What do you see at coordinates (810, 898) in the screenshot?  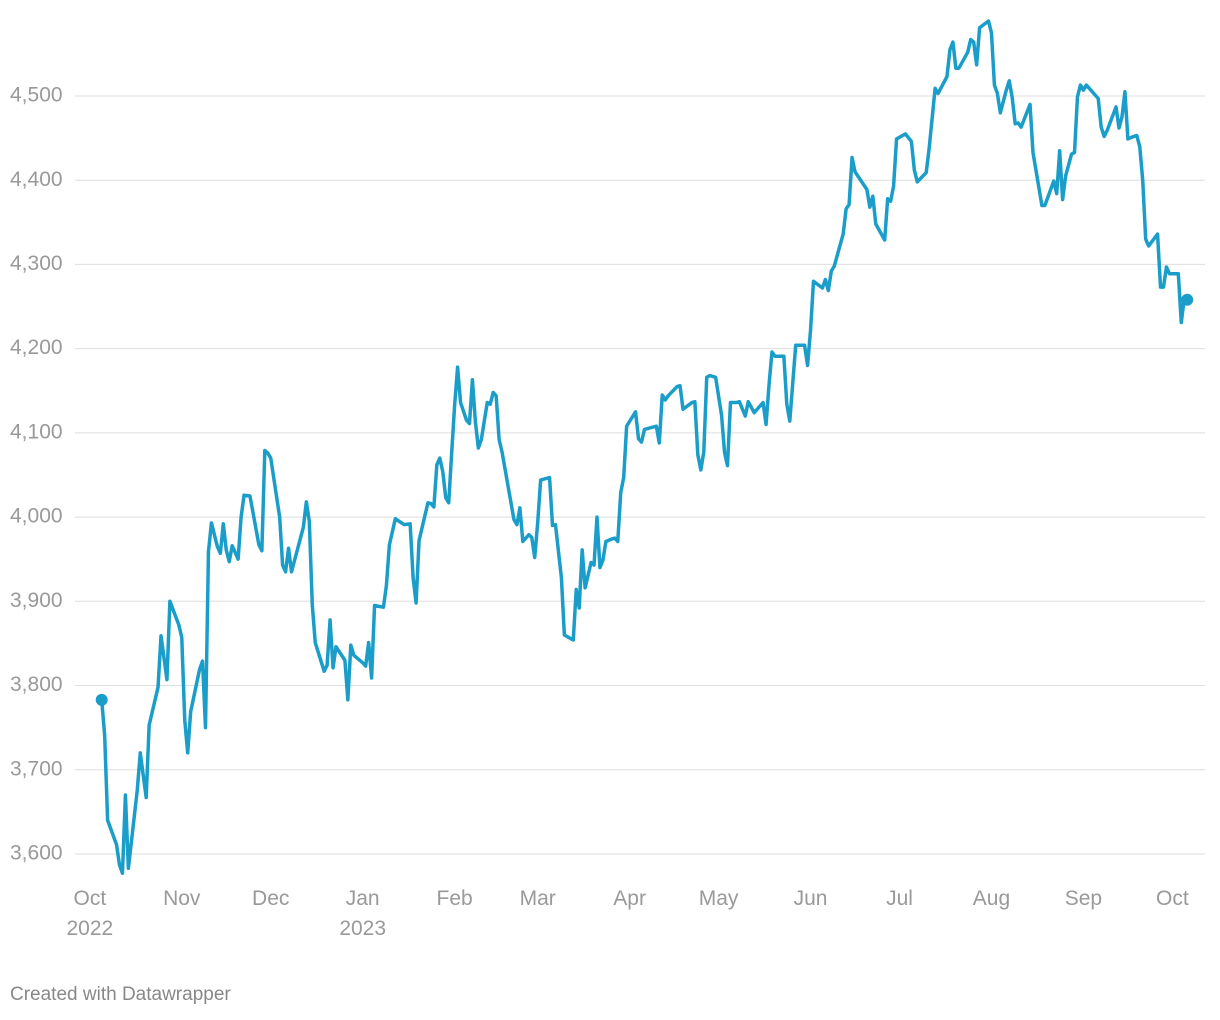 I see `x-tick-label: Jun` at bounding box center [810, 898].